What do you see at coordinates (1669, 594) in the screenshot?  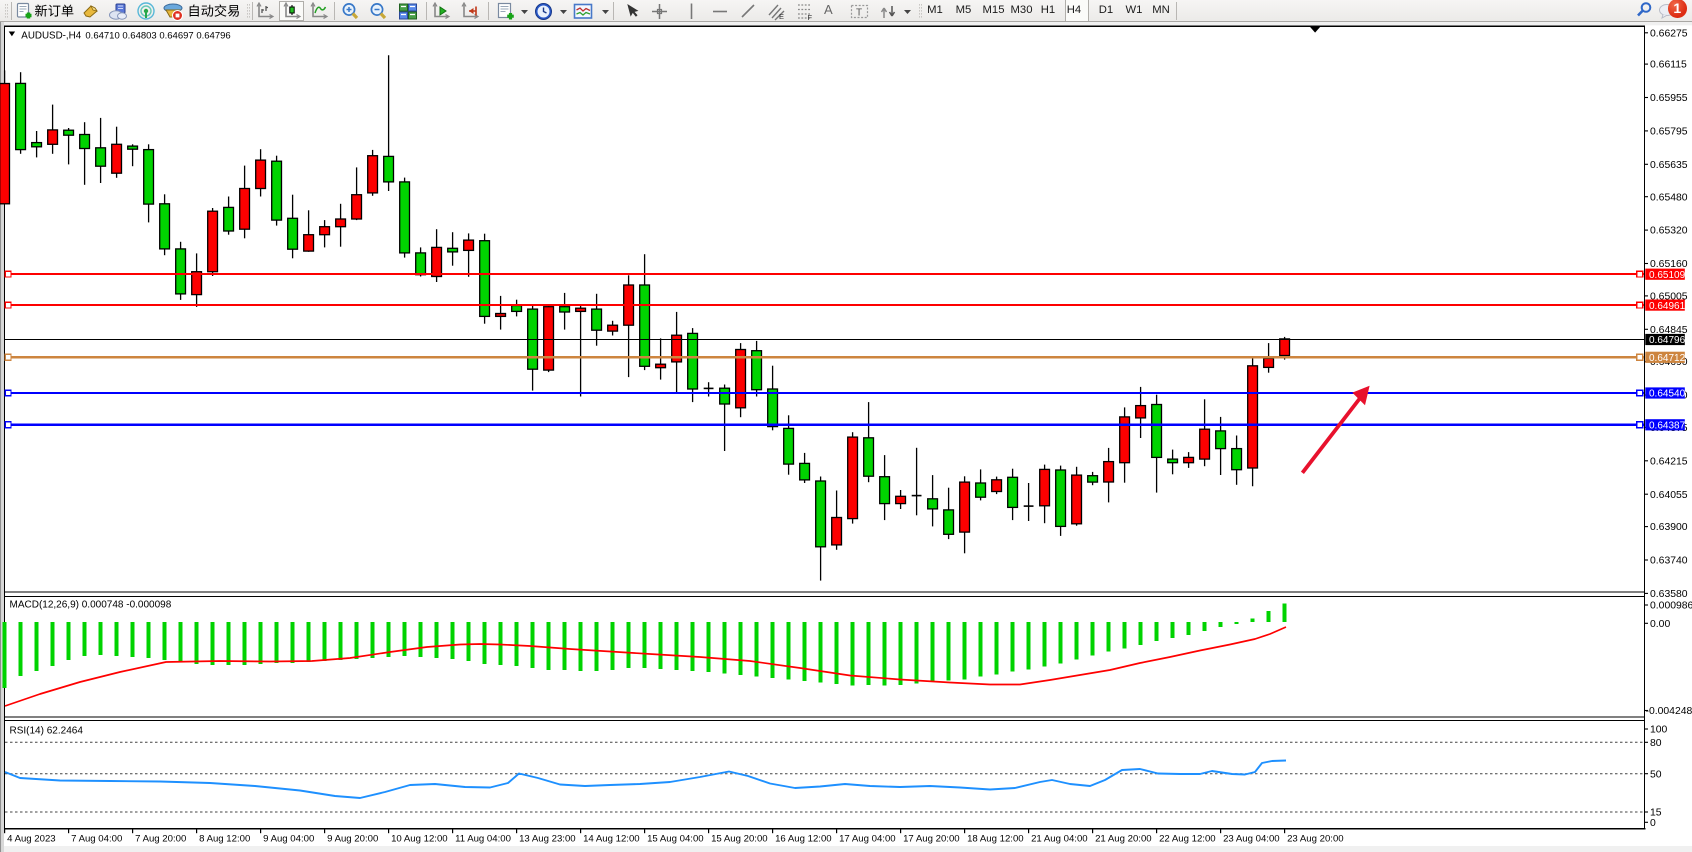 I see `svg-text: 0.63580` at bounding box center [1669, 594].